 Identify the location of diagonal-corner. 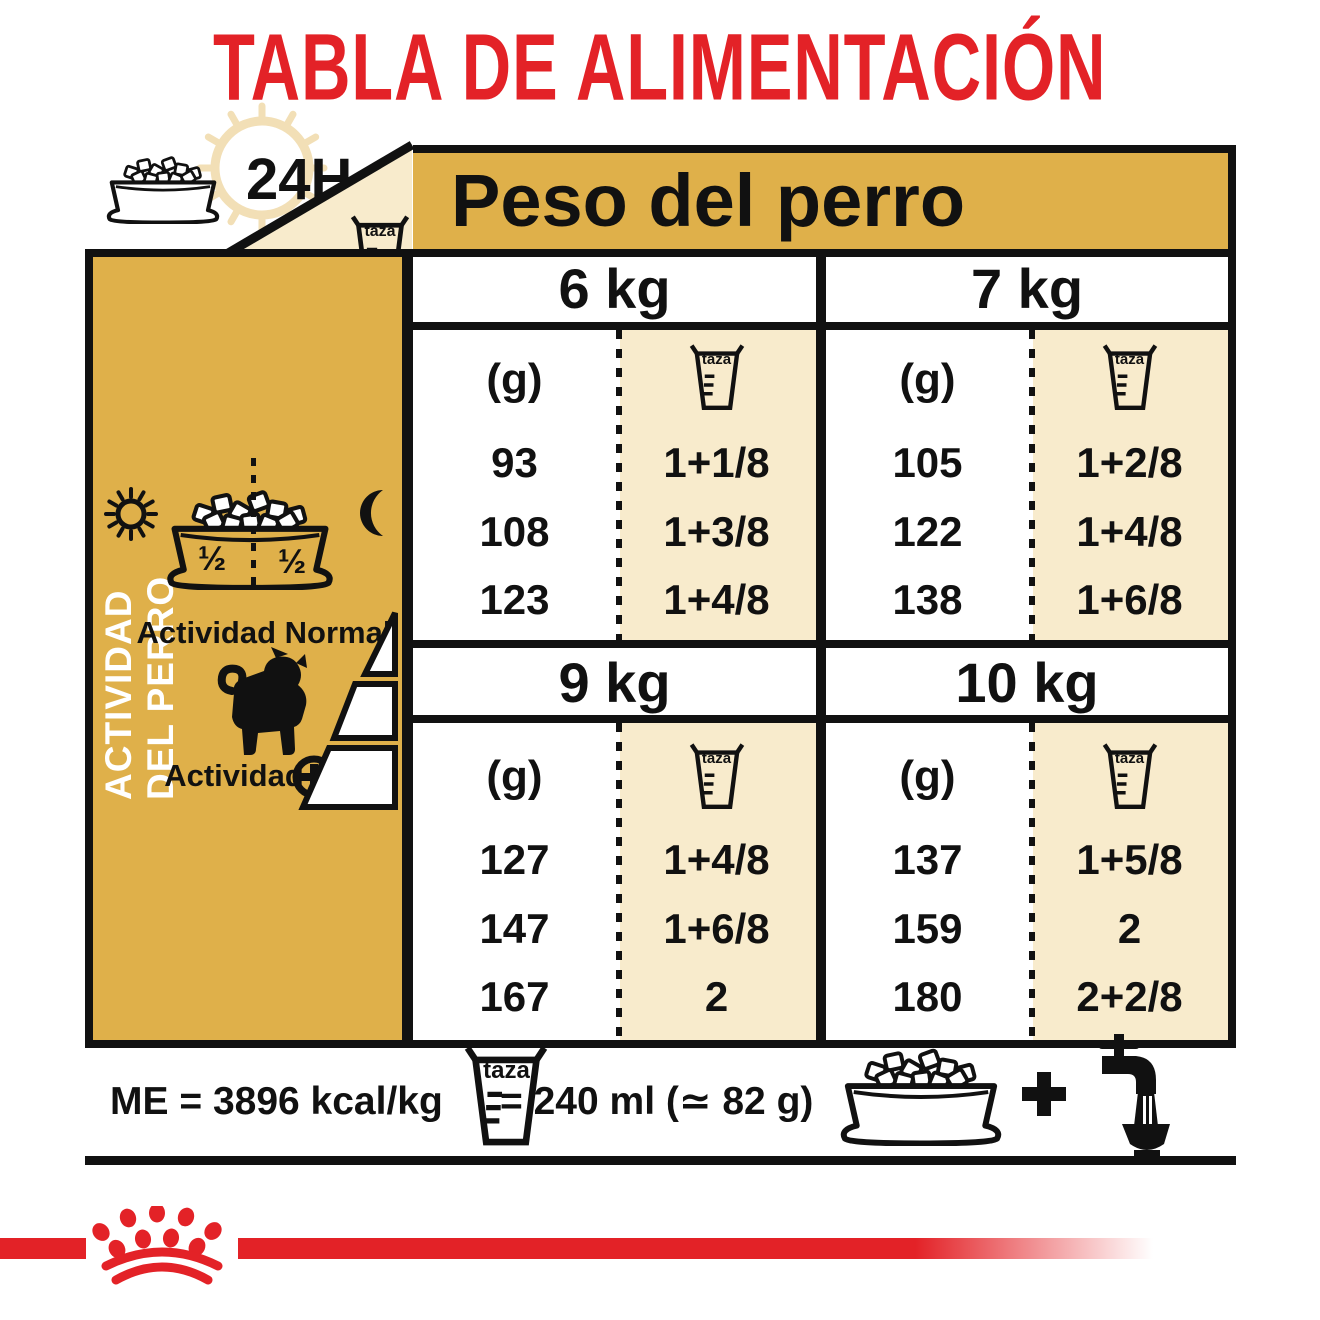
(315, 201).